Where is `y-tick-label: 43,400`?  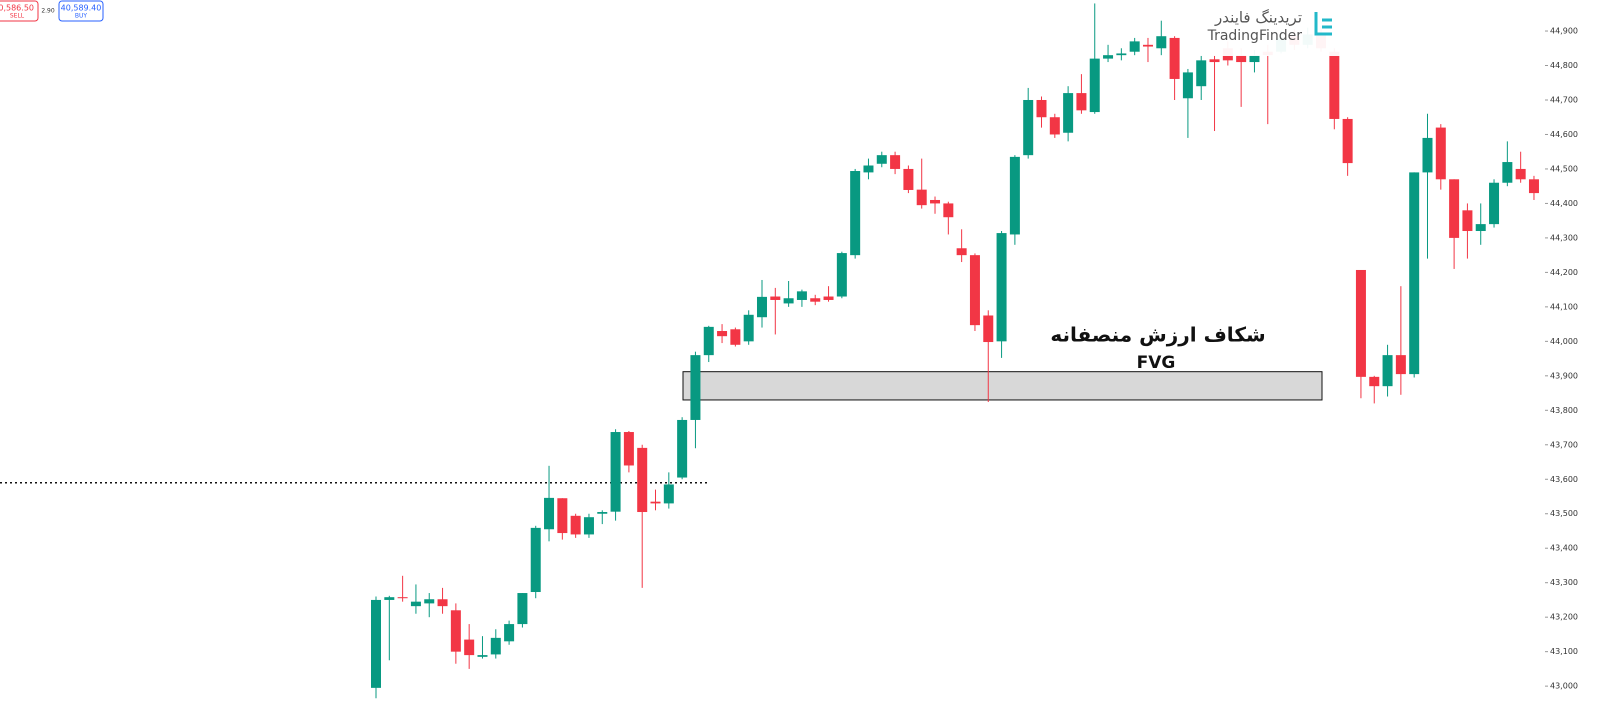
y-tick-label: 43,400 is located at coordinates (1564, 548).